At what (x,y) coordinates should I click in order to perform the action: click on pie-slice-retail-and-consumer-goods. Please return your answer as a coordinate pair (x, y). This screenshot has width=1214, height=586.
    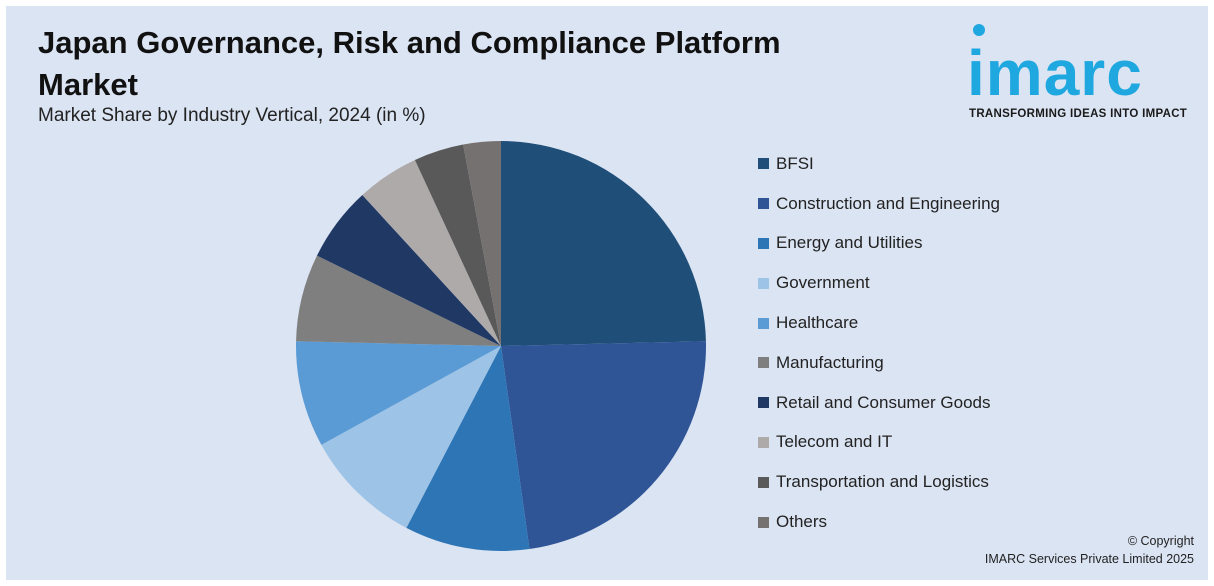
    Looking at the image, I should click on (408, 270).